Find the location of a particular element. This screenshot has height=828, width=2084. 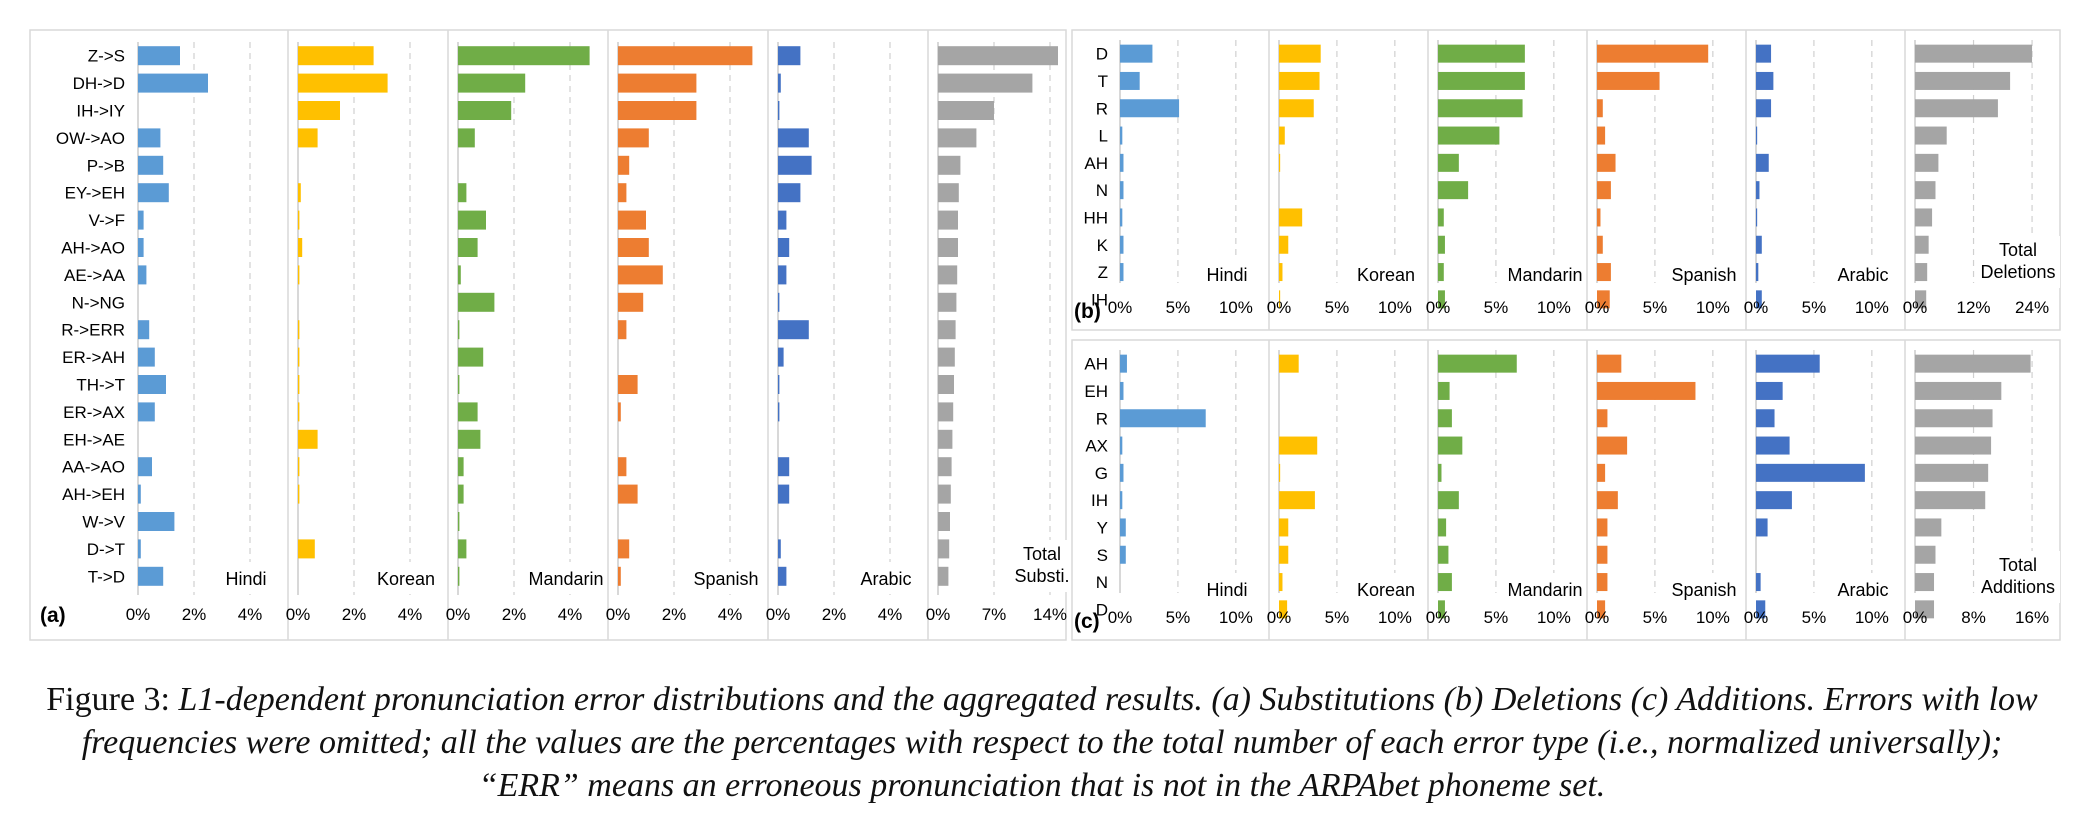

bar-hindi-r is located at coordinates (1150, 108).